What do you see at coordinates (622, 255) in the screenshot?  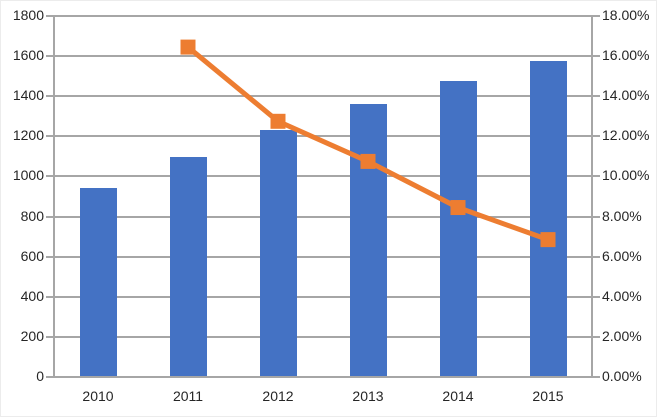 I see `right-y-axis-tick-label: 6.00%` at bounding box center [622, 255].